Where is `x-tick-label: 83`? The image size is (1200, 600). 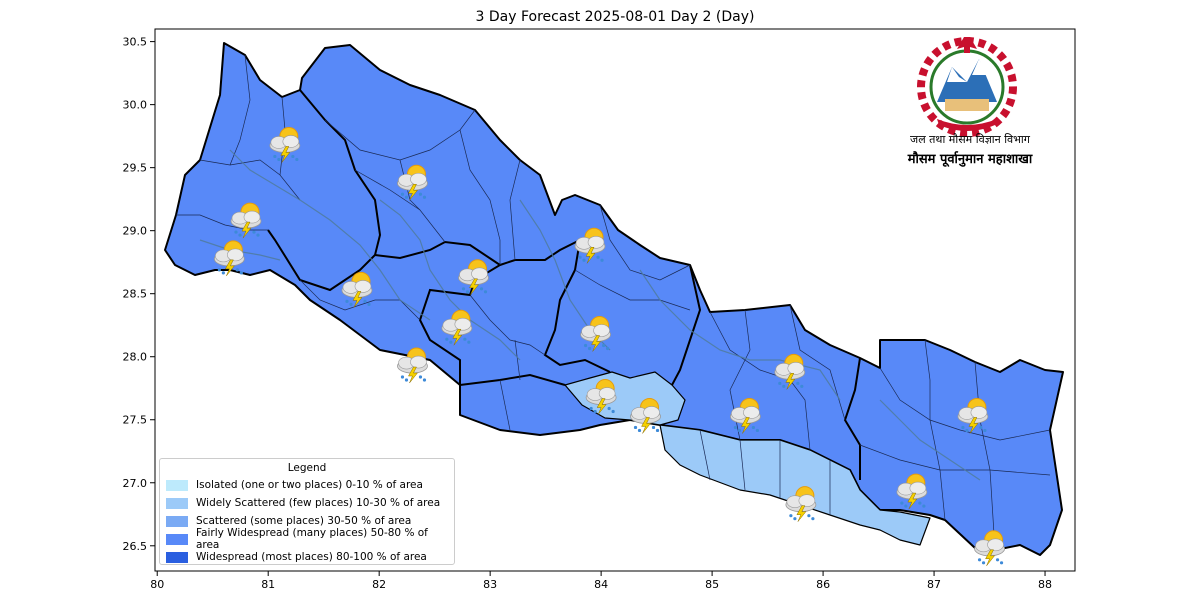 x-tick-label: 83 is located at coordinates (490, 584).